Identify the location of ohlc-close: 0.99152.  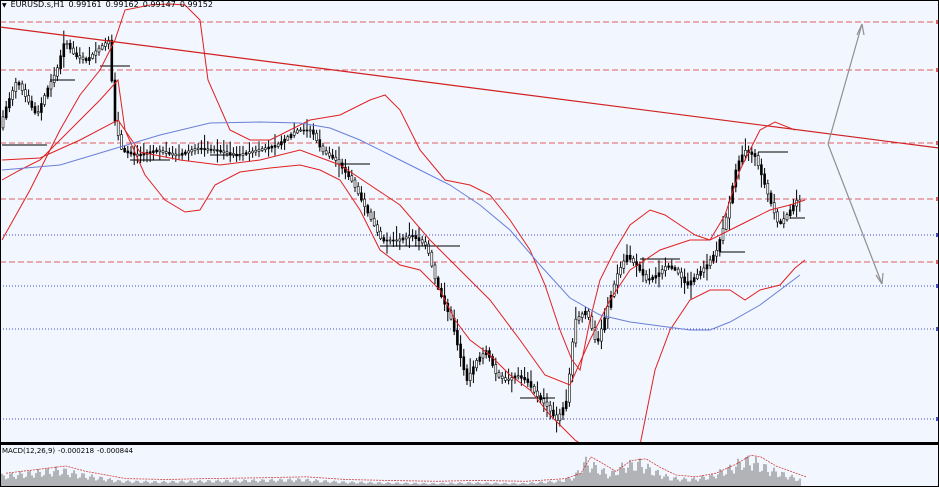
(196, 4).